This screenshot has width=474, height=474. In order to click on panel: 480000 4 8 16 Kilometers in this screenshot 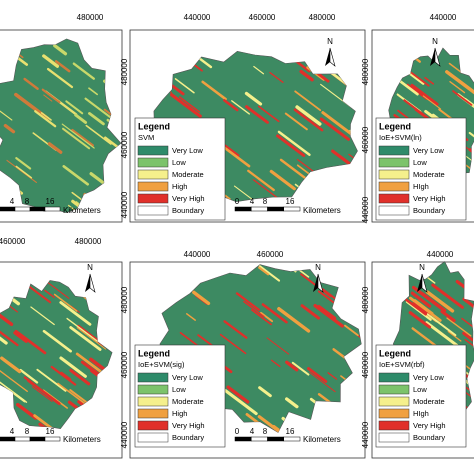, I will do `click(61, 118)`.